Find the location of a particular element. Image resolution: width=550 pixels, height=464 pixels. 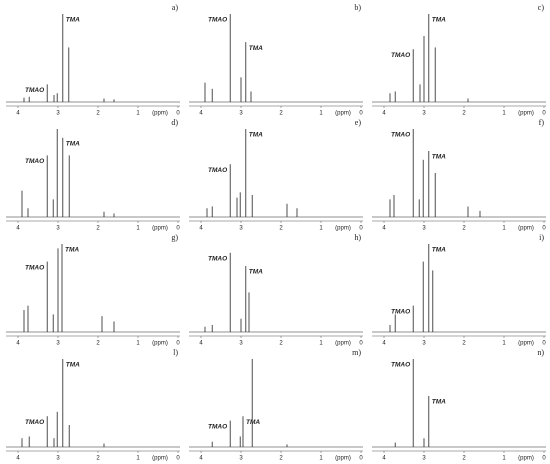

panel-label: m) is located at coordinates (356, 352).